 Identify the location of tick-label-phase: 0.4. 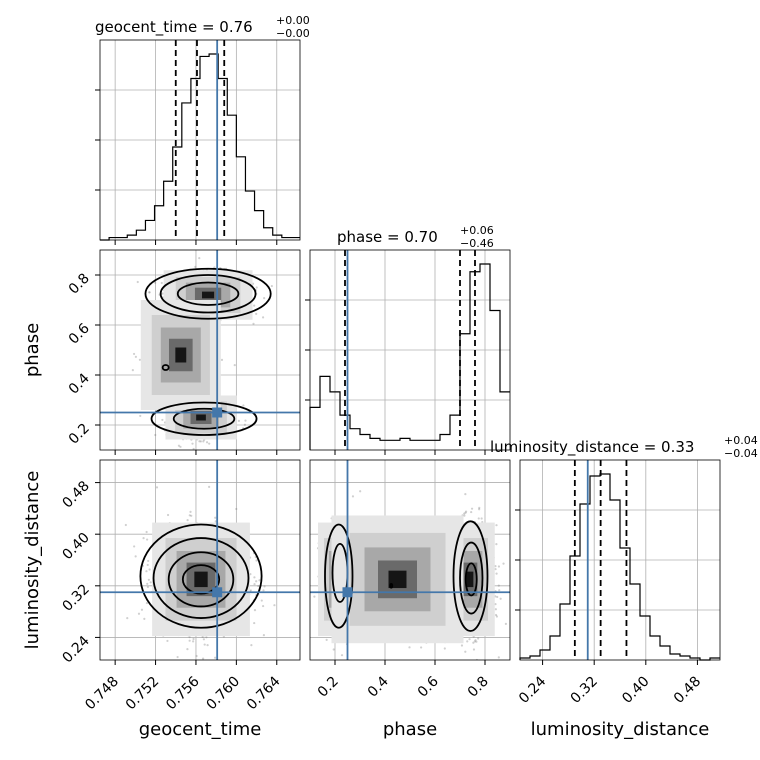
(378, 686).